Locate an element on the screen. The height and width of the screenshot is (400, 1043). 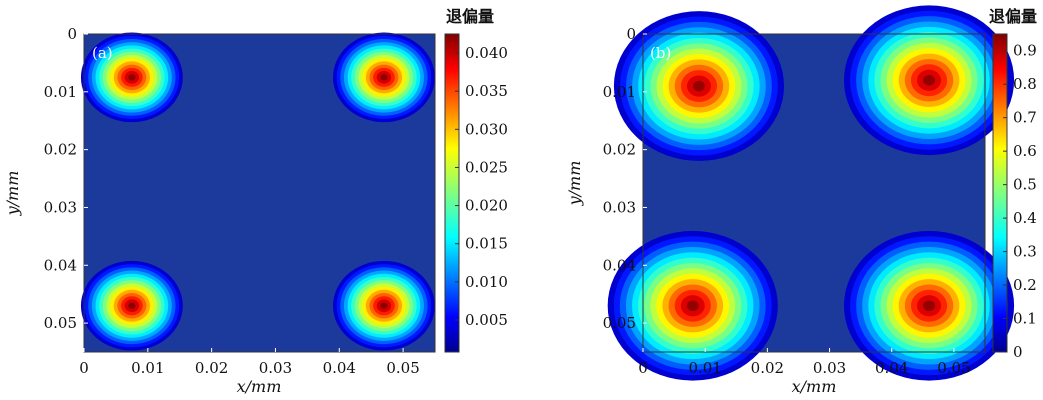
panel-b-colorbar-tick-label: 0.3 is located at coordinates (1025, 252).